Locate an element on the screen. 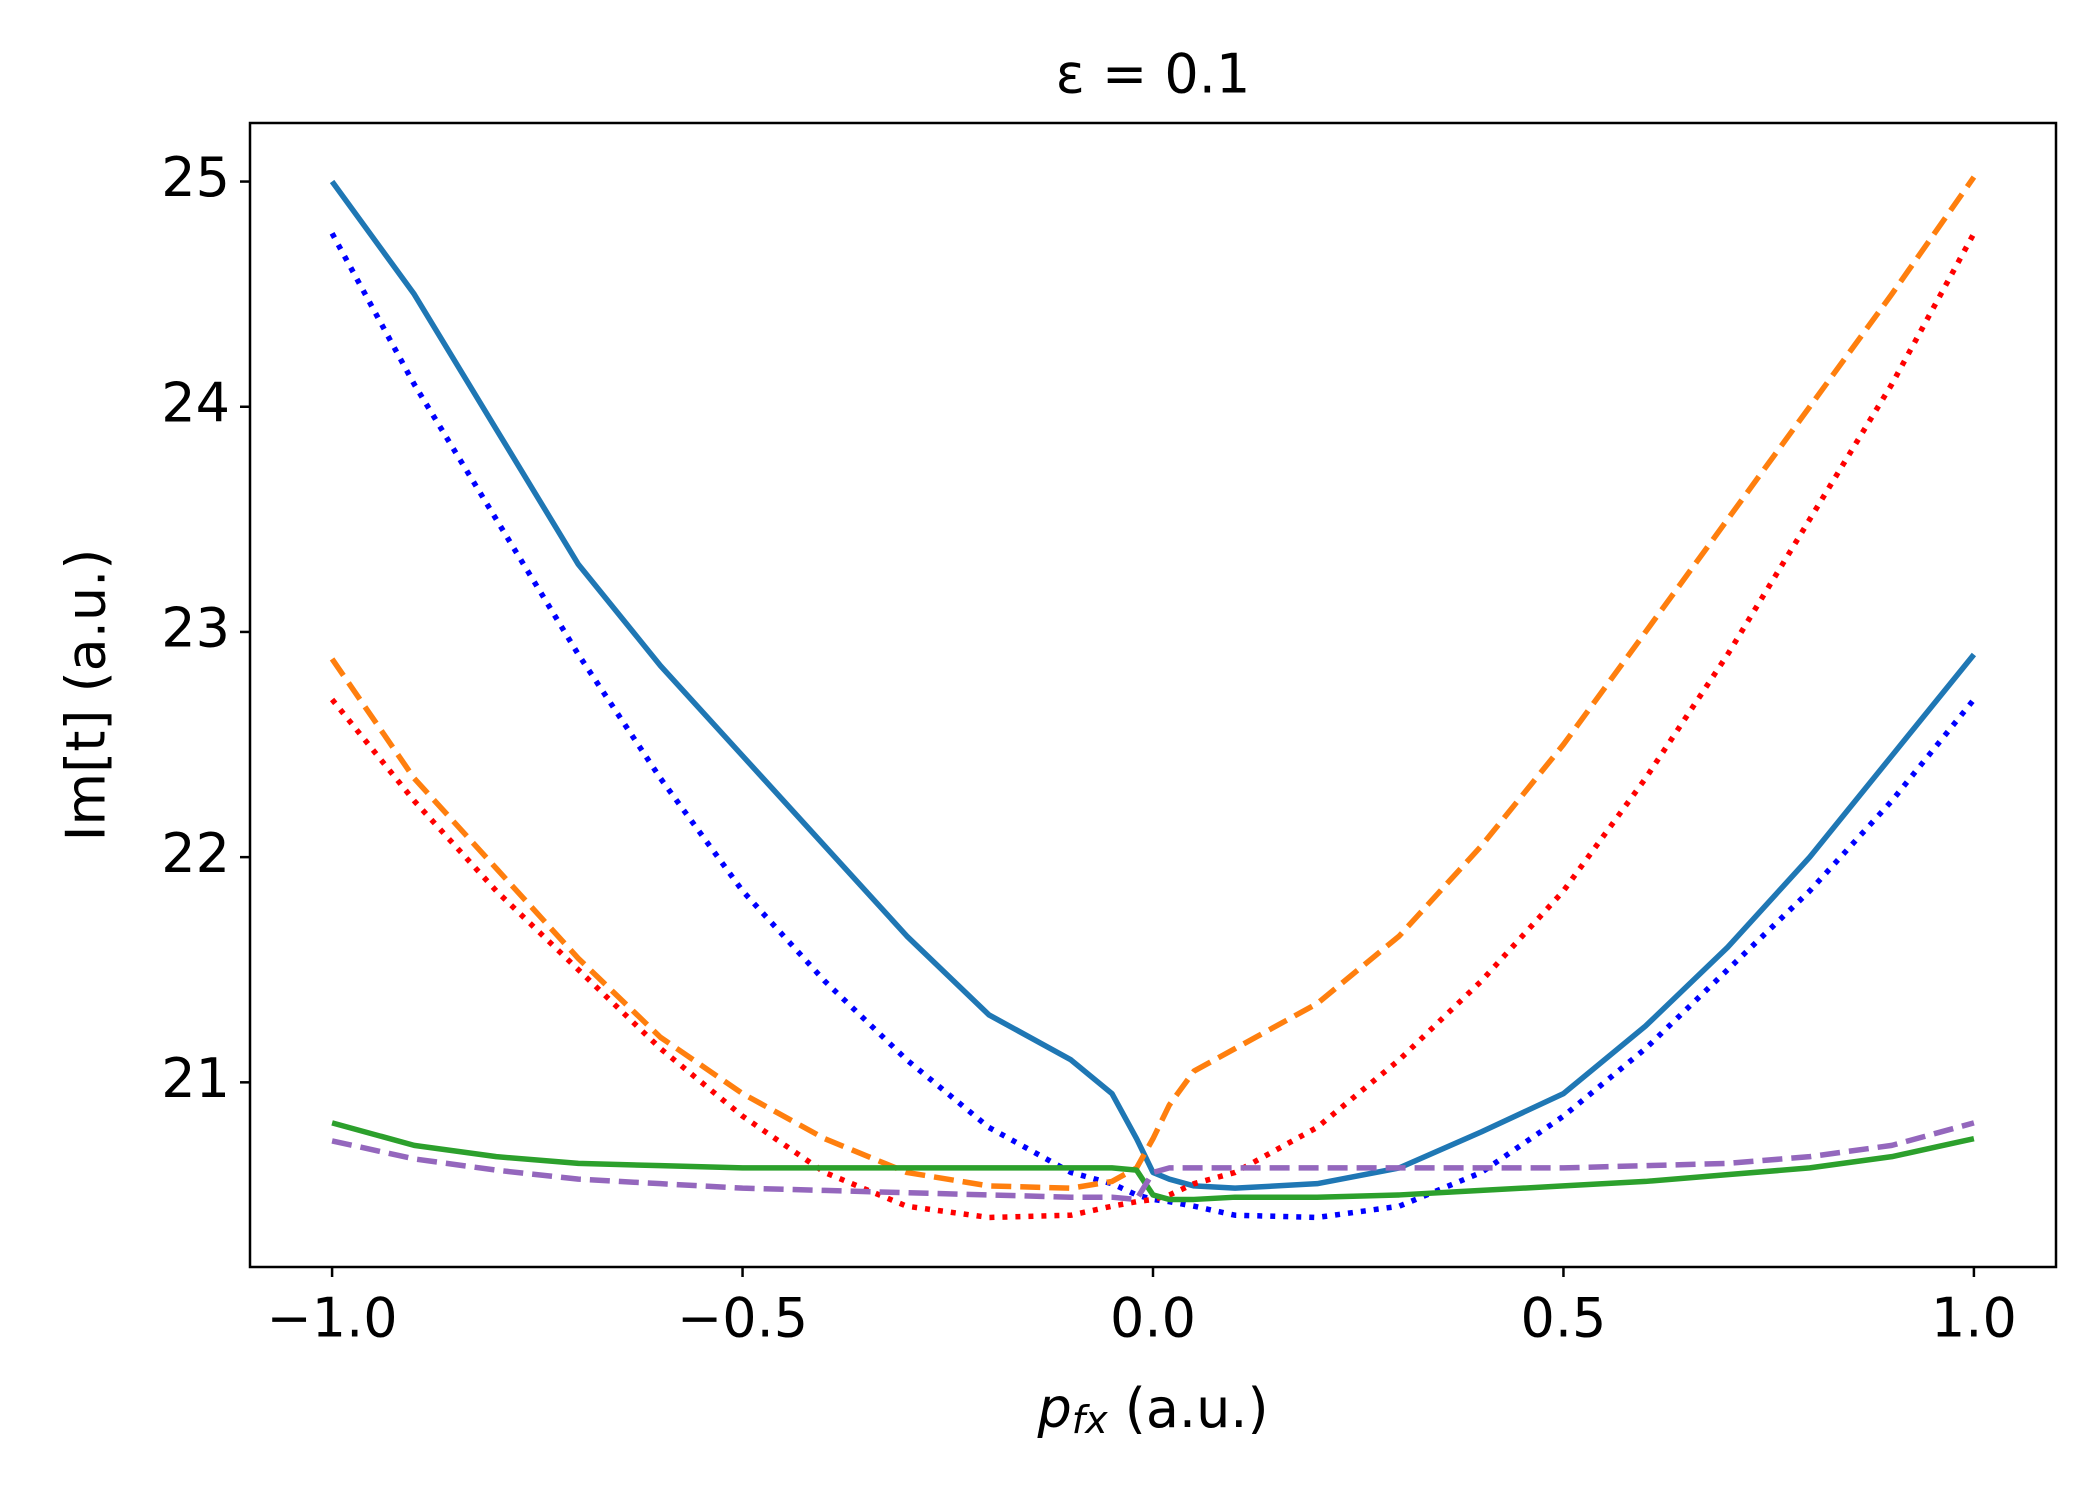 The height and width of the screenshot is (1500, 2100). x-tick-label: 0.5 is located at coordinates (1564, 1318).